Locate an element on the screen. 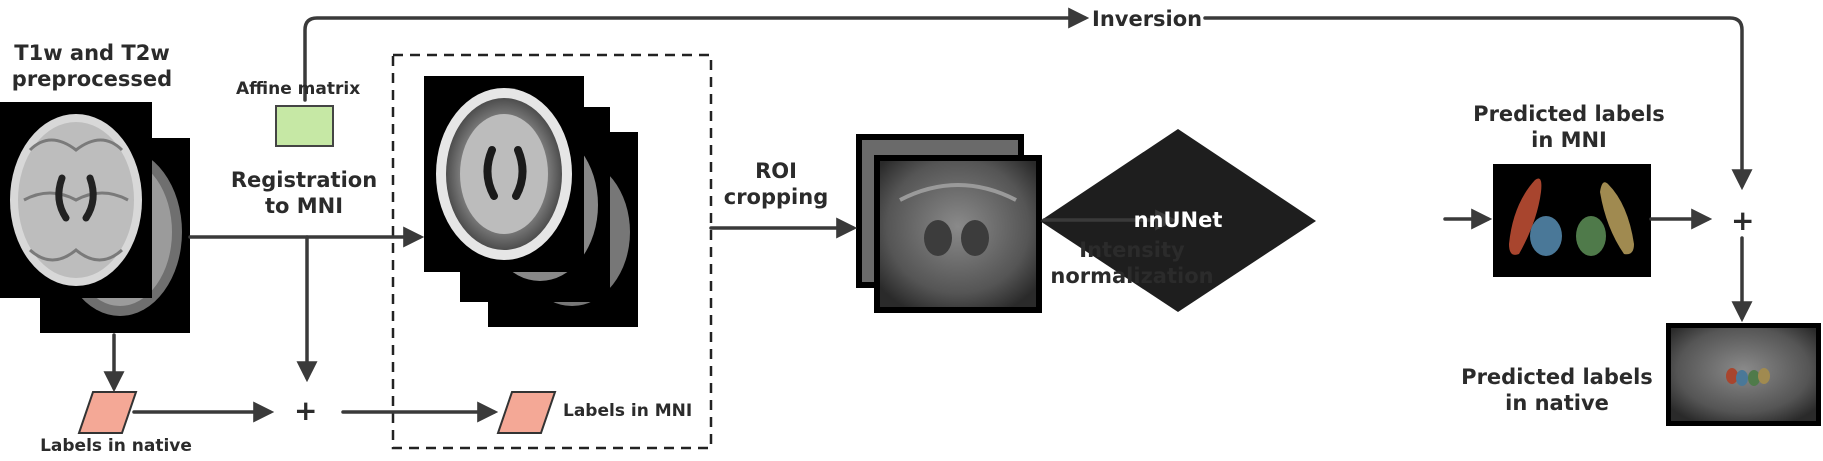 Image resolution: width=1823 pixels, height=461 pixels. plus-sign-native: + is located at coordinates (306, 410).